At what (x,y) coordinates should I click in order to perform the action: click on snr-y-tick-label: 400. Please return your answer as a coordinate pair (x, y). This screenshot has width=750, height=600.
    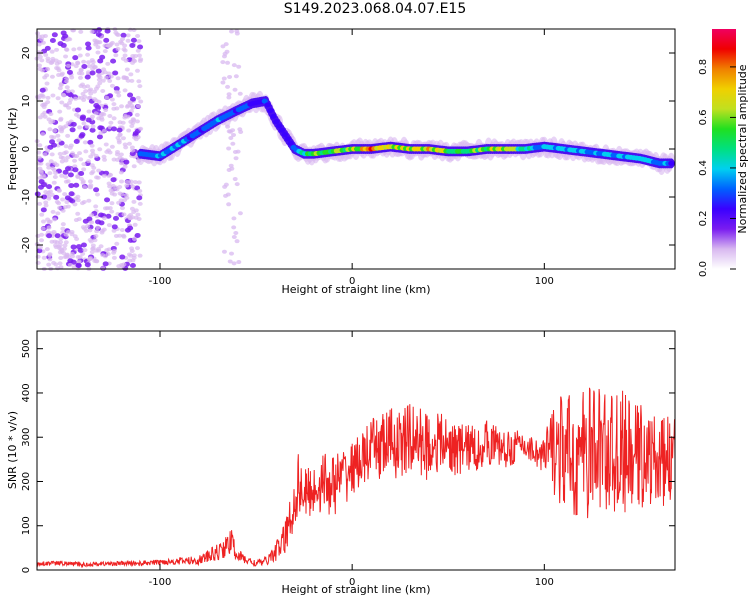
    Looking at the image, I should click on (26, 392).